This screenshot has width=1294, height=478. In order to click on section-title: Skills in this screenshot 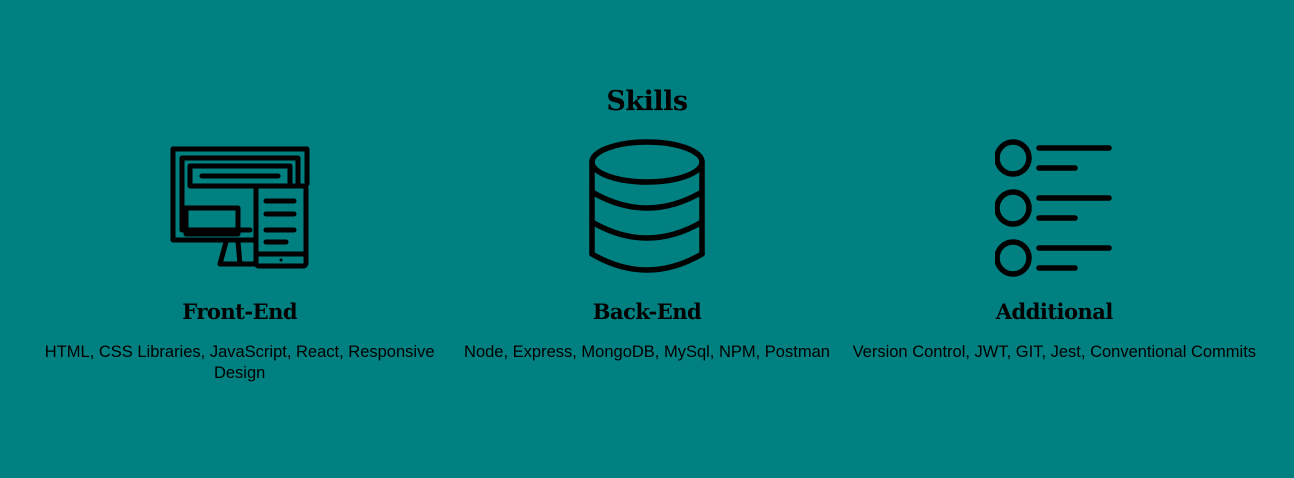, I will do `click(647, 101)`.